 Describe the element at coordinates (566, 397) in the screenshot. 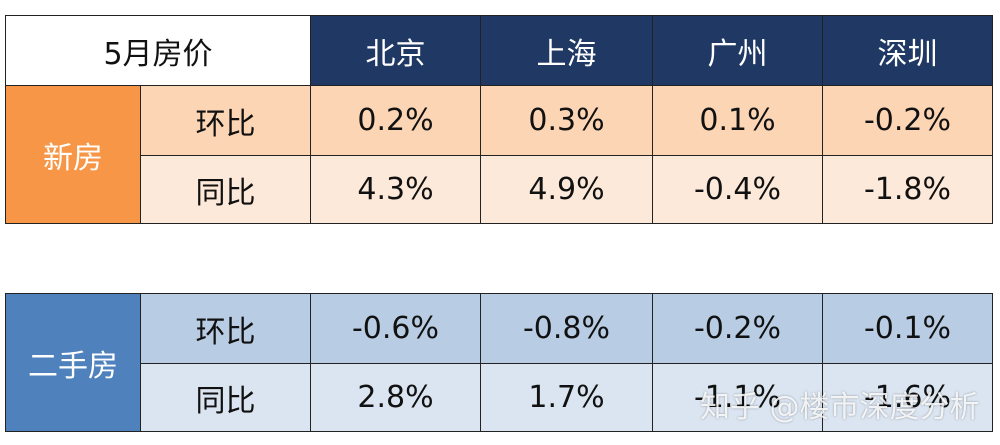

I see `value-cell: 1.7%` at that location.